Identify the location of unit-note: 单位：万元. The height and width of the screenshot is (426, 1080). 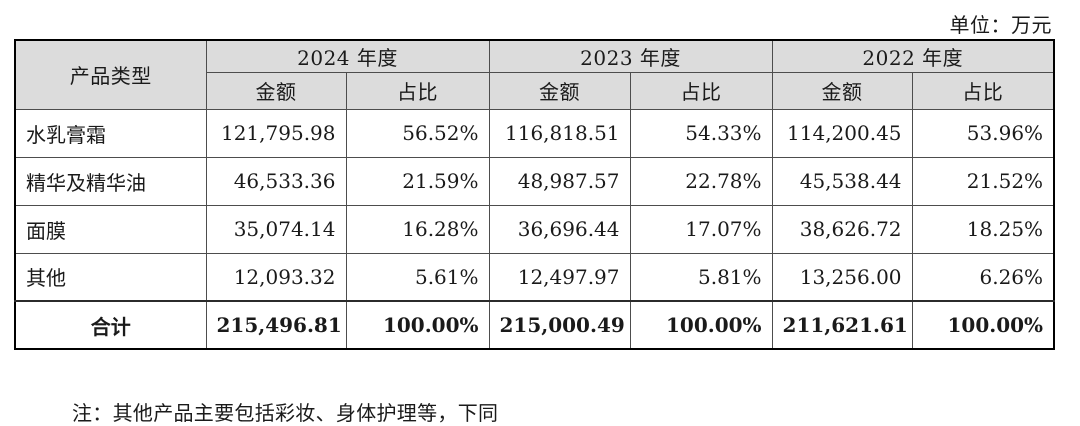
(1000, 25).